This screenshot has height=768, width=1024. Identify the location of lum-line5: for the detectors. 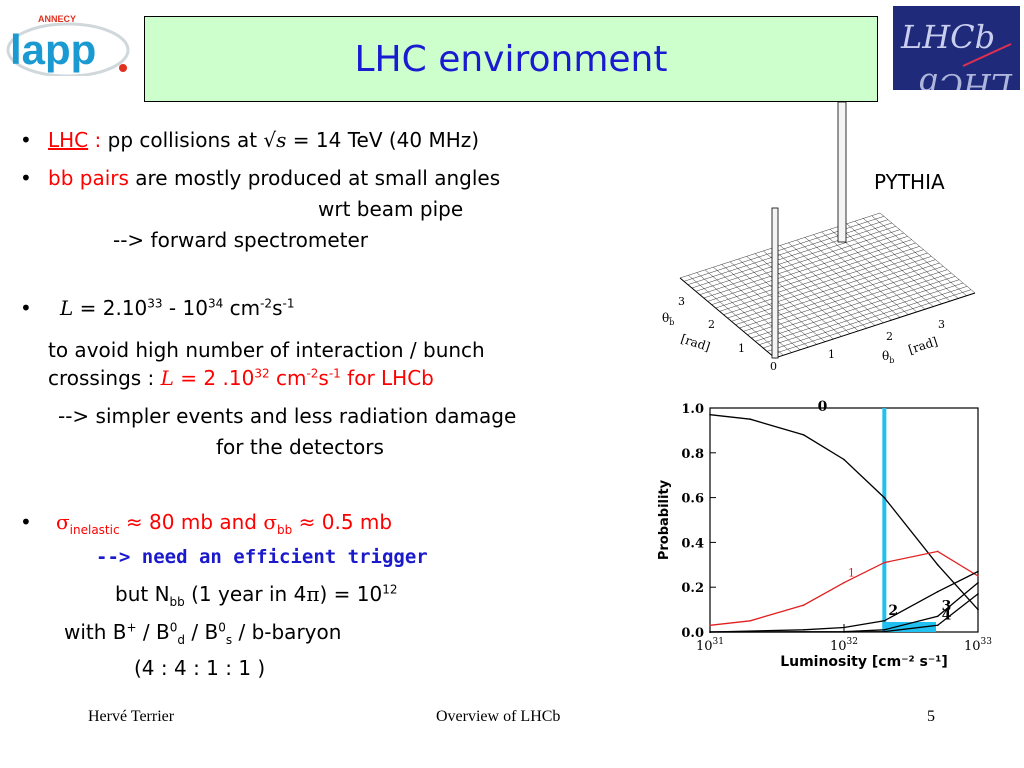
(300, 447).